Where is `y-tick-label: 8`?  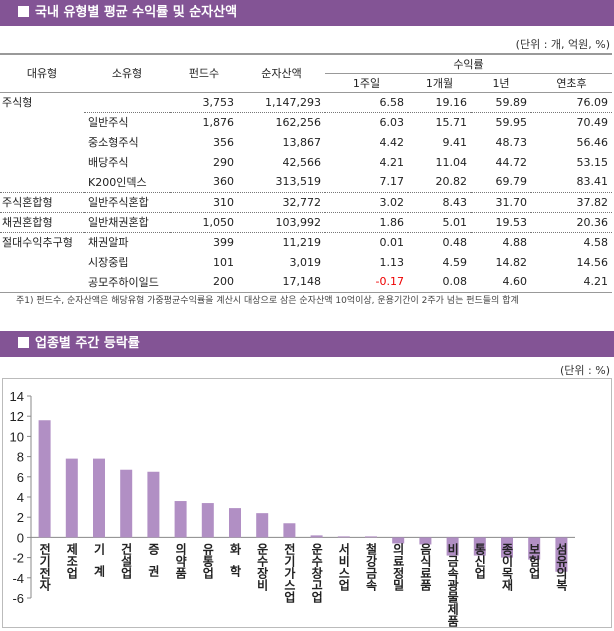
y-tick-label: 8 is located at coordinates (20, 457).